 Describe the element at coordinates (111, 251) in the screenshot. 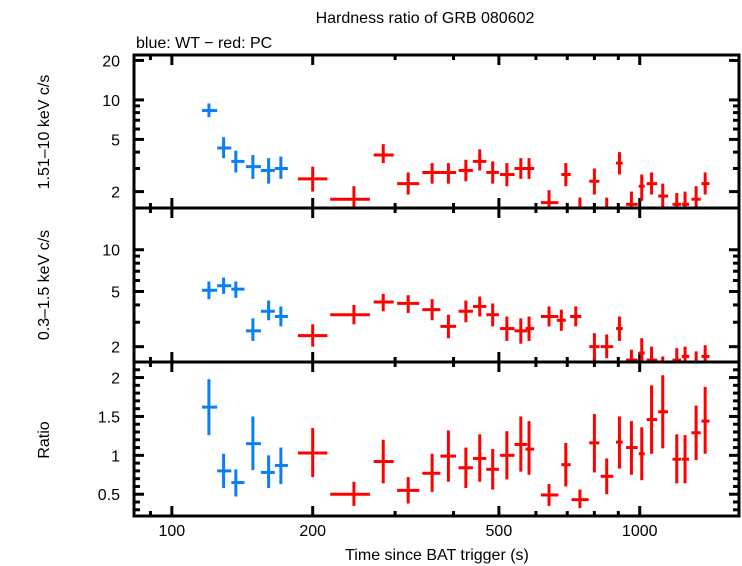

I see `y-tick-label-soft: 10` at that location.